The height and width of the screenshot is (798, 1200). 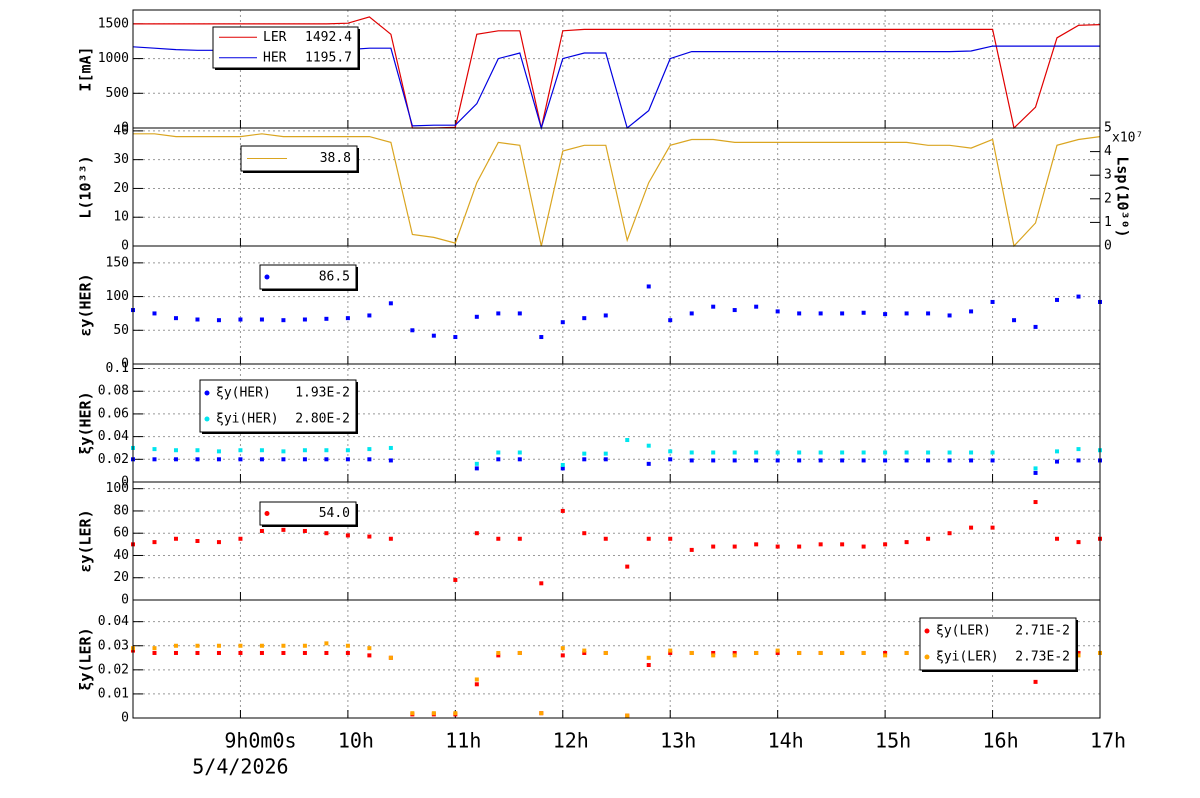 What do you see at coordinates (1108, 151) in the screenshot?
I see `y2-tick-label: 4` at bounding box center [1108, 151].